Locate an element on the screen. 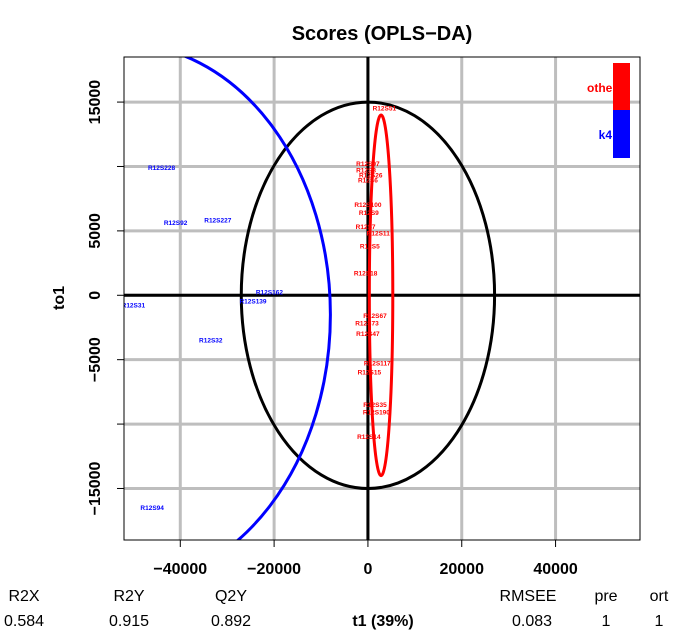  point-label-other: R12S190 is located at coordinates (376, 412).